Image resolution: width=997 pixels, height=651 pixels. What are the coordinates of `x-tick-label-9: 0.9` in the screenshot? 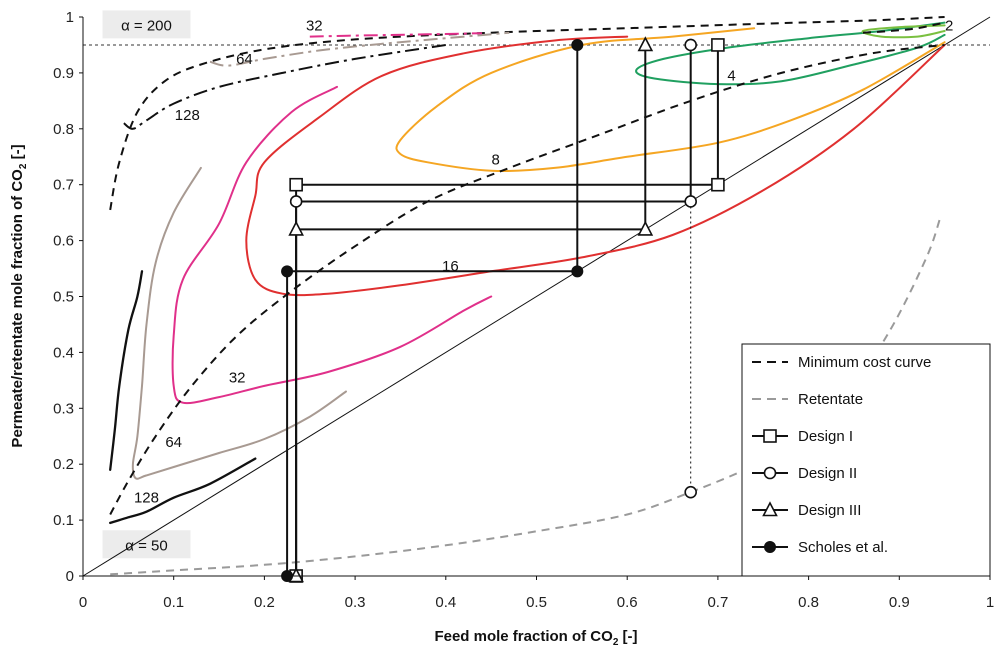 It's located at (899, 602).